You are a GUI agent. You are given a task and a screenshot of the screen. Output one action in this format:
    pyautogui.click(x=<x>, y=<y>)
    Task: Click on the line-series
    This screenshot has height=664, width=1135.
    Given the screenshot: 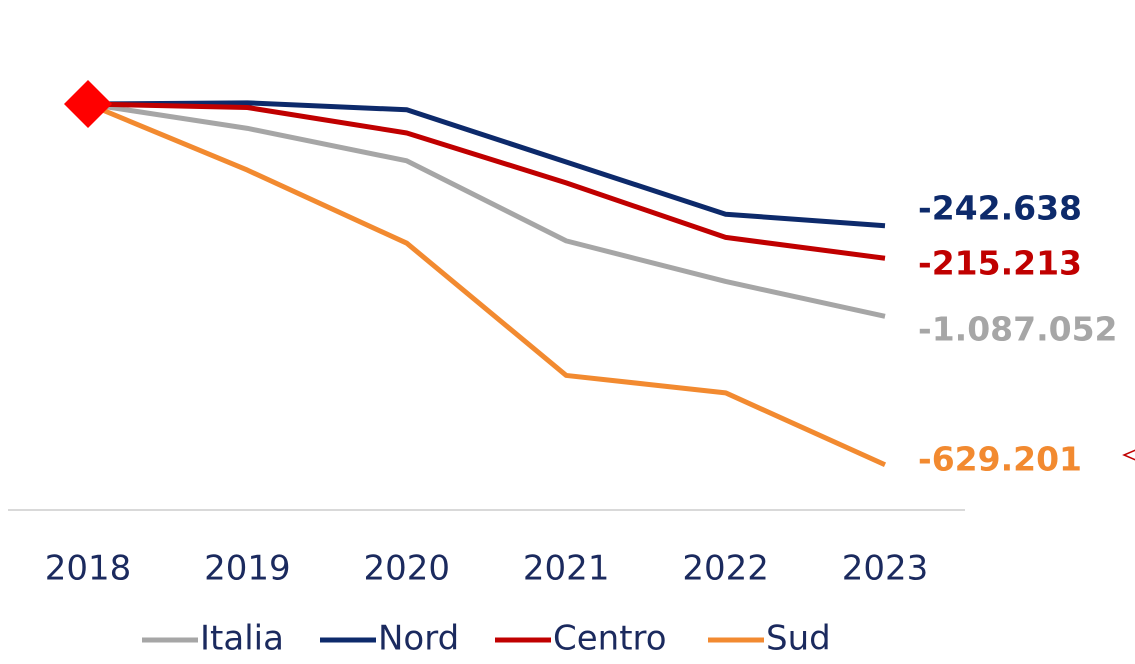 What is the action you would take?
    pyautogui.click(x=486, y=164)
    